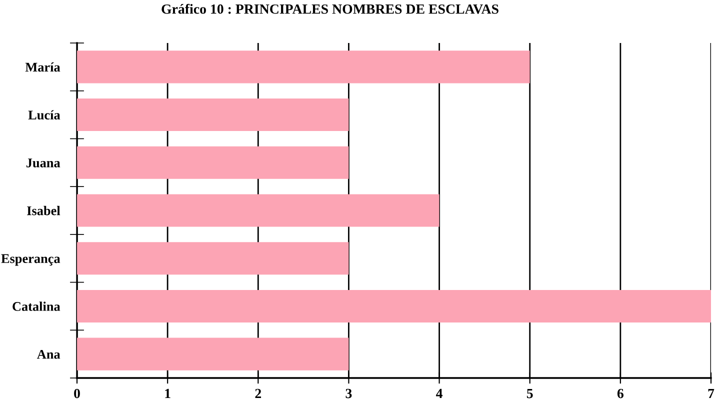  Describe the element at coordinates (44, 115) in the screenshot. I see `y-tick-label: Lucía` at that location.